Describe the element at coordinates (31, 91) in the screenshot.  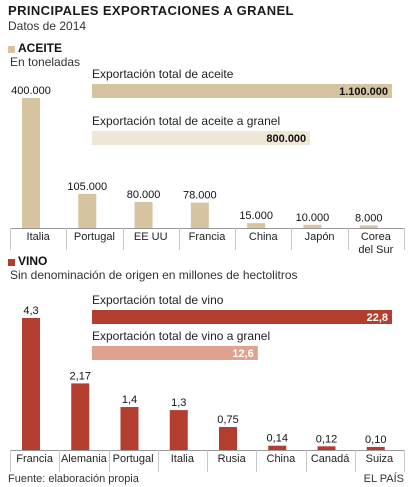
I see `oil-value-label: 400.000` at that location.